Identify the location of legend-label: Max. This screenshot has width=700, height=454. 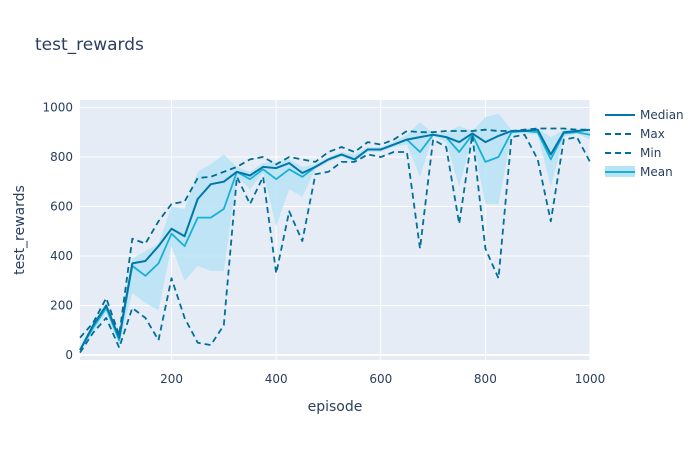
(652, 134).